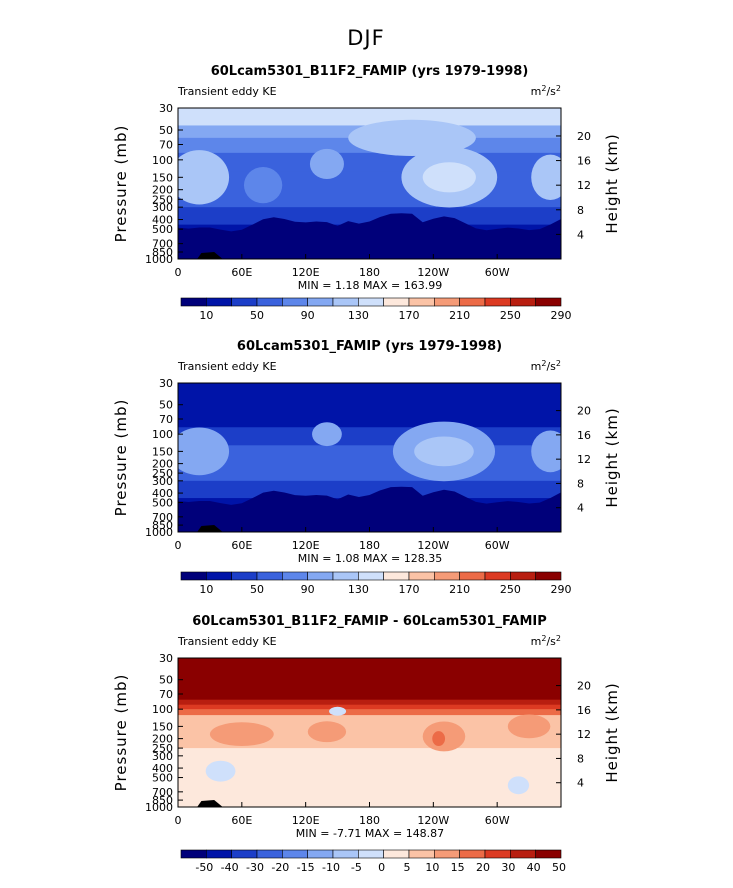  What do you see at coordinates (162, 220) in the screenshot?
I see `p-tick-label: 400` at bounding box center [162, 220].